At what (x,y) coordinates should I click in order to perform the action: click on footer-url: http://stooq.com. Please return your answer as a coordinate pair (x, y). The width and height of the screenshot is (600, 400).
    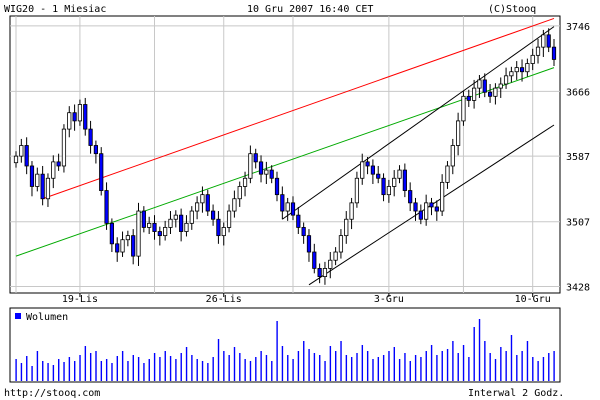
    Looking at the image, I should click on (52, 393).